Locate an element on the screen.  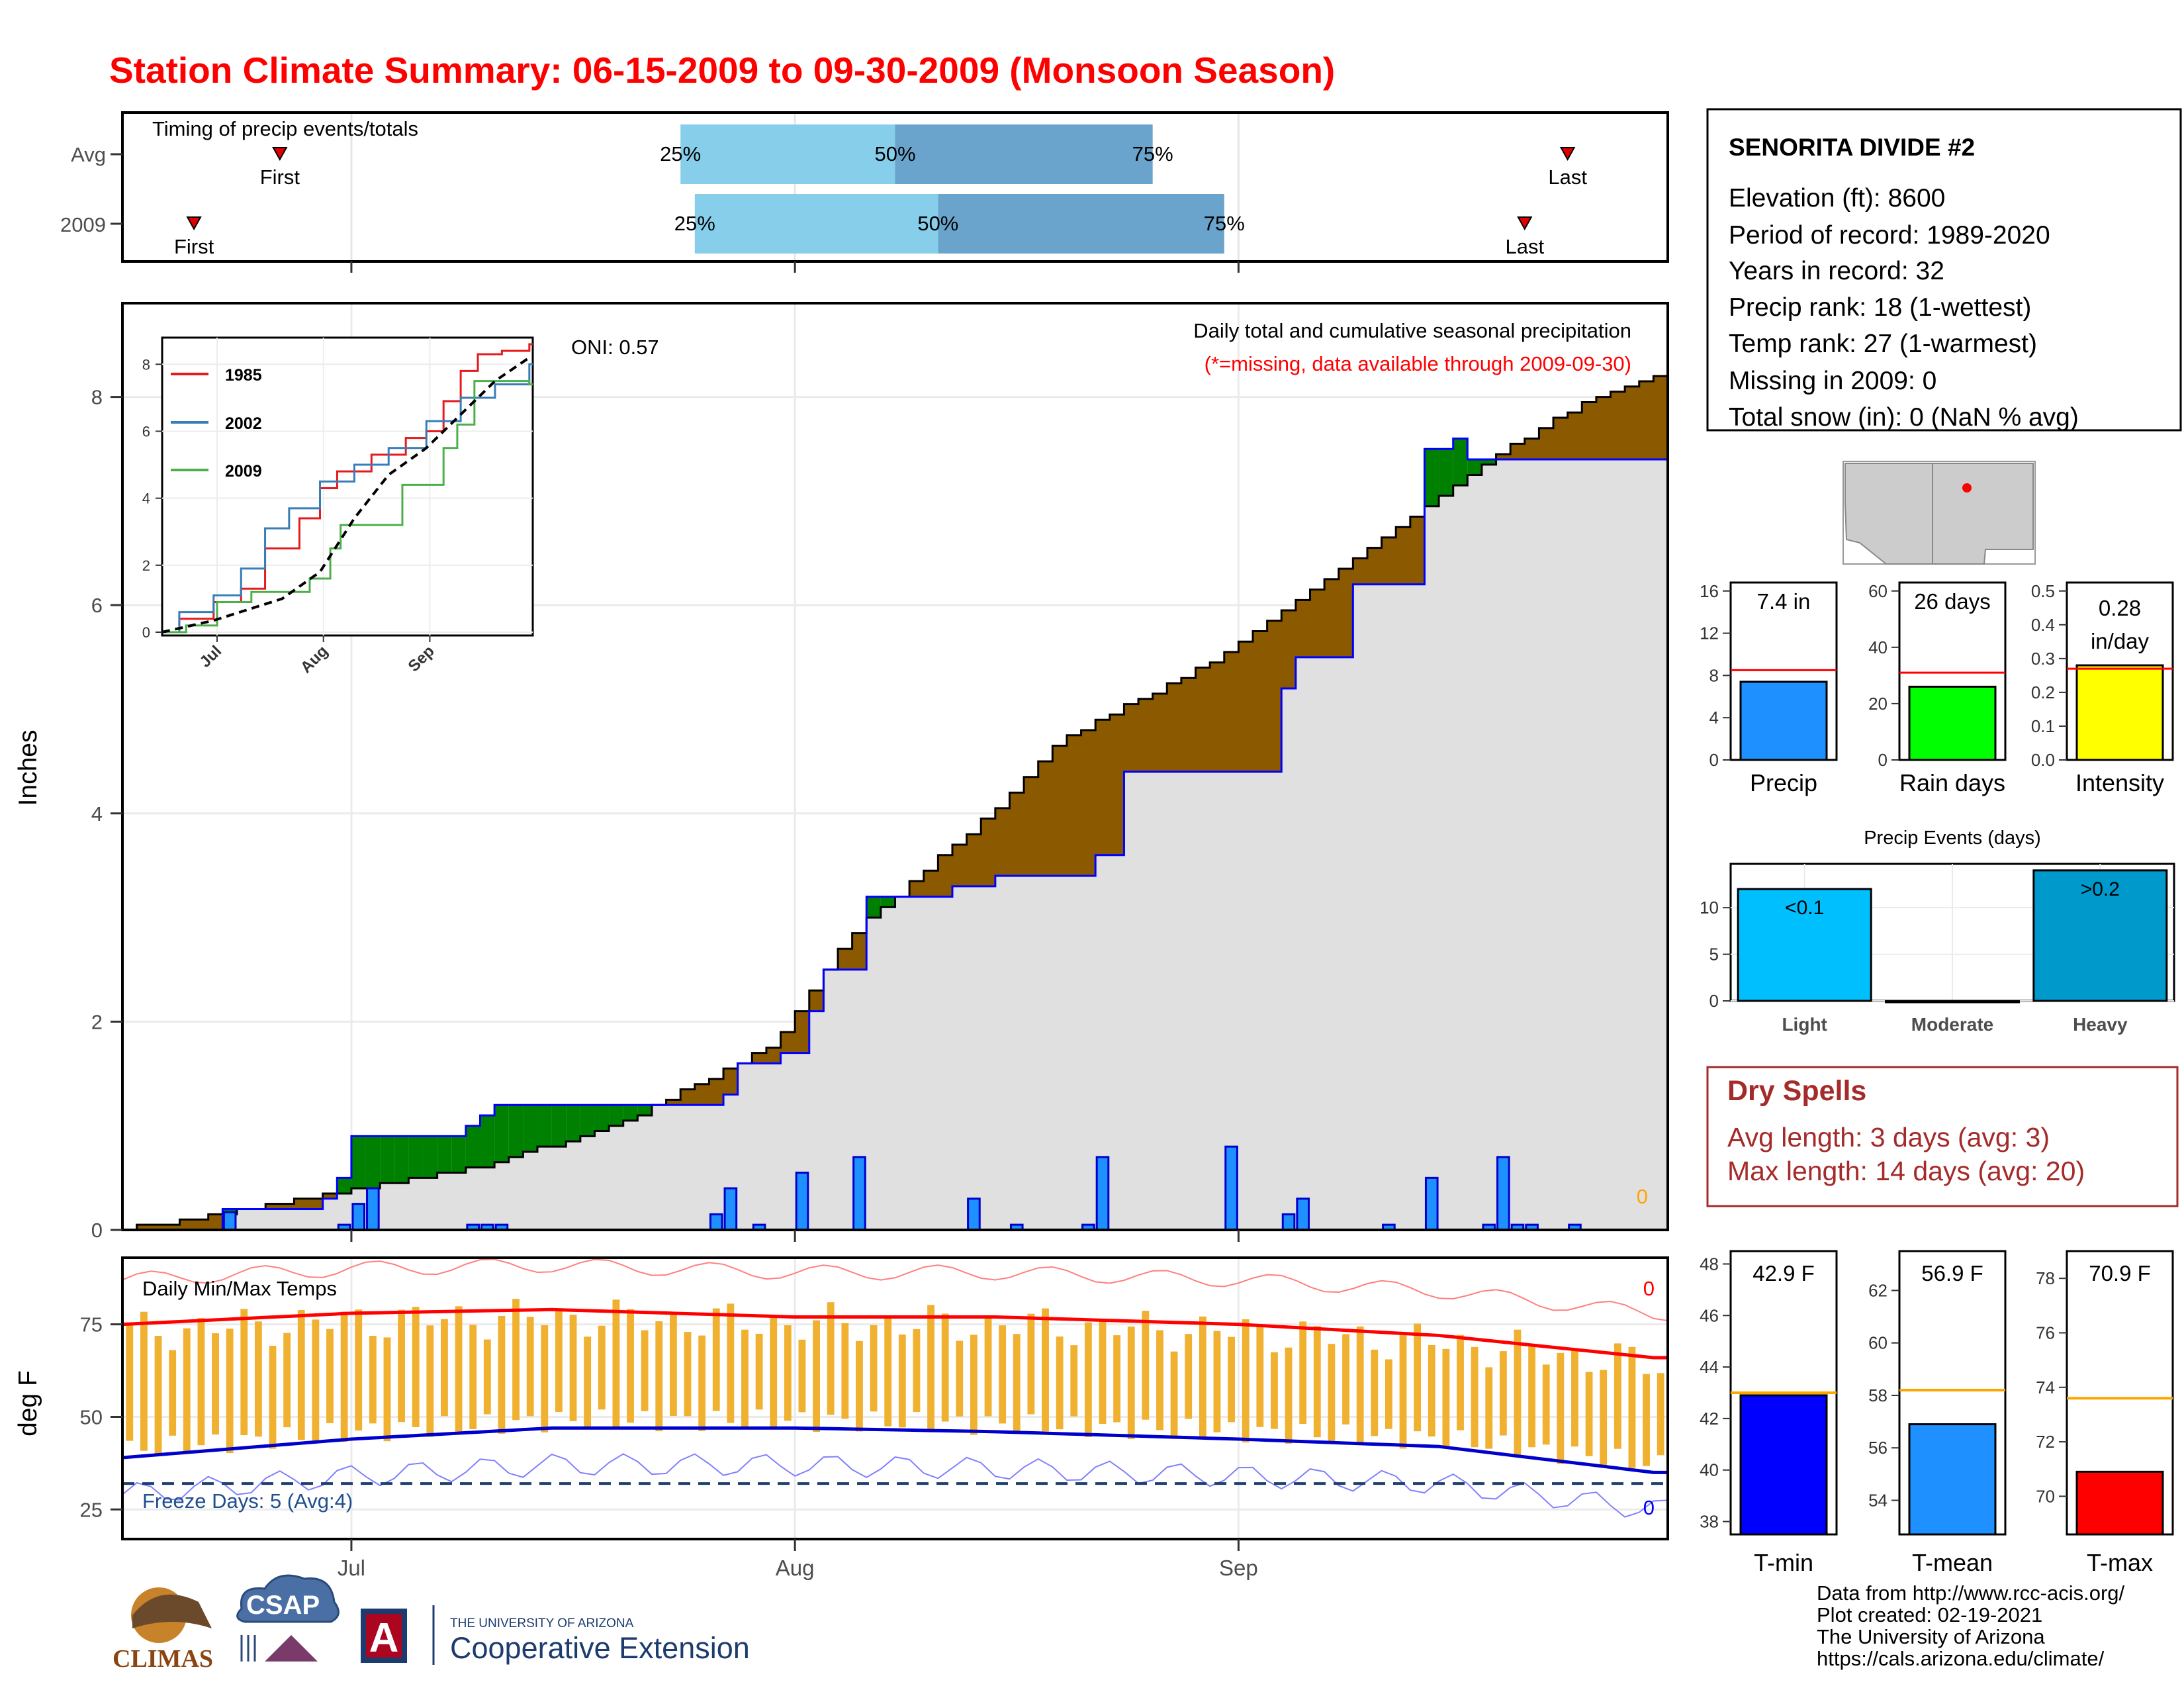
avg-max-temp-line is located at coordinates (895, 1333).